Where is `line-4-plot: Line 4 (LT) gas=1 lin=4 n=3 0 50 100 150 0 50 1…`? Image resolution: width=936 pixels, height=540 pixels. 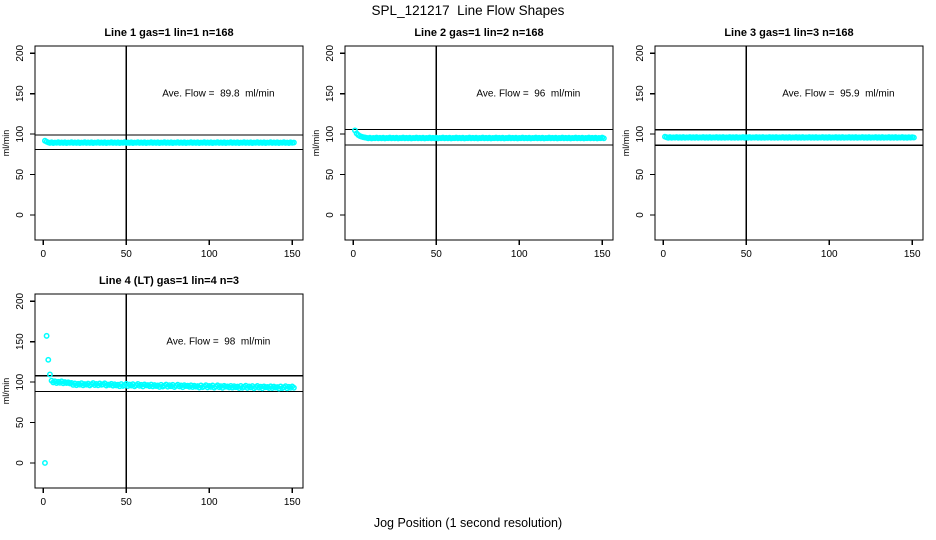
line-4-plot: Line 4 (LT) gas=1 lin=4 n=3 0 50 100 150 0 50 1… is located at coordinates (152, 391).